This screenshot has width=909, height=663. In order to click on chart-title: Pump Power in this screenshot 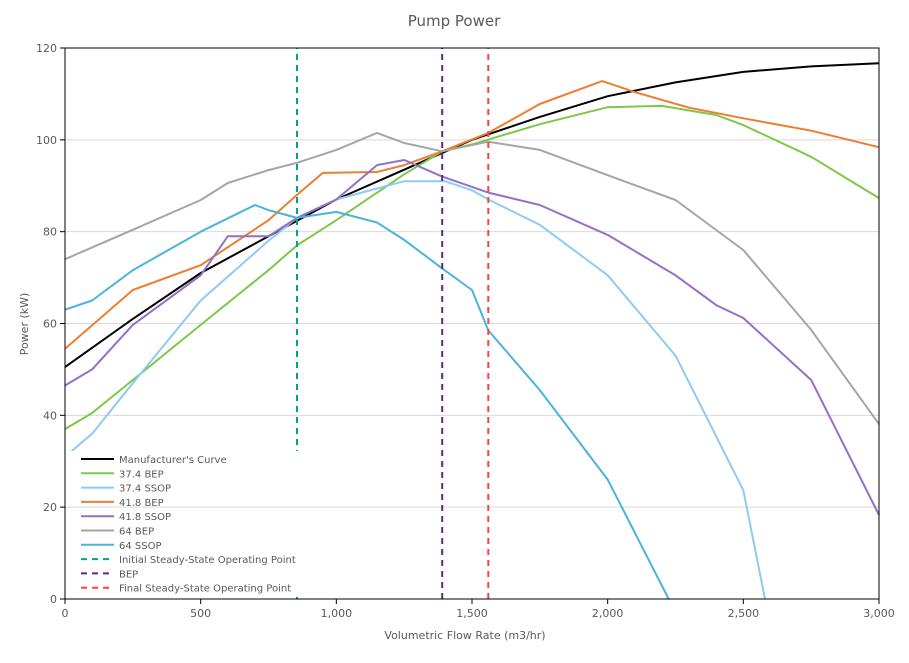, I will do `click(454, 21)`.